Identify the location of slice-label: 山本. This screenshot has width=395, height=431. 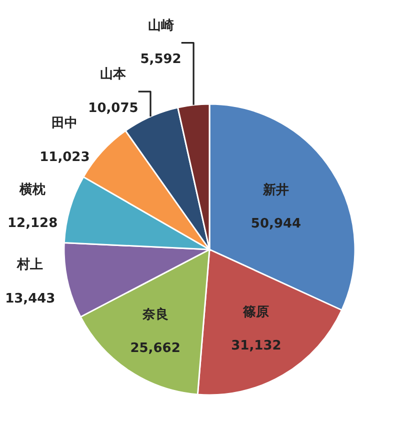
(114, 74).